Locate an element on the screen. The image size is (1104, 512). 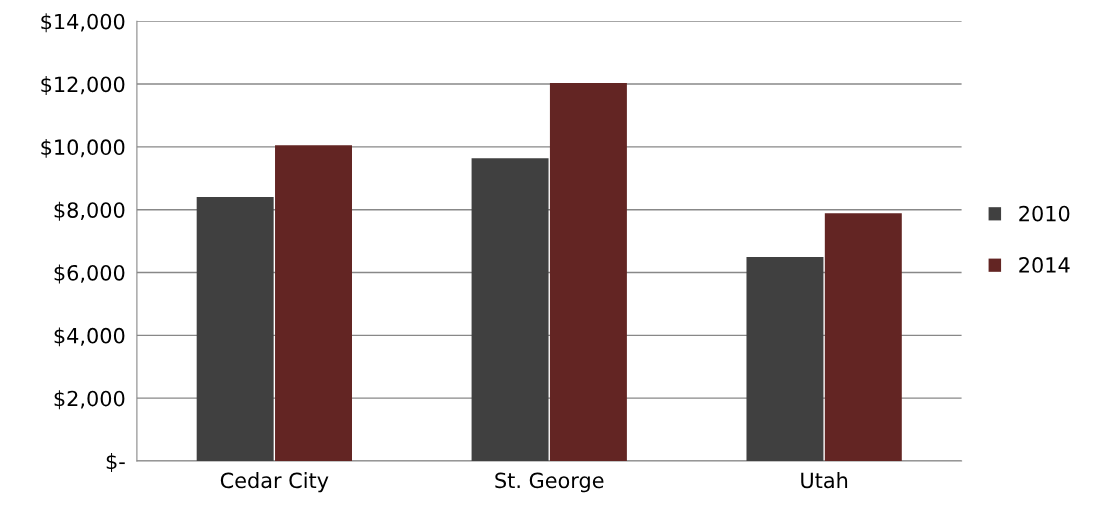
legend-label: 2014 is located at coordinates (1044, 265).